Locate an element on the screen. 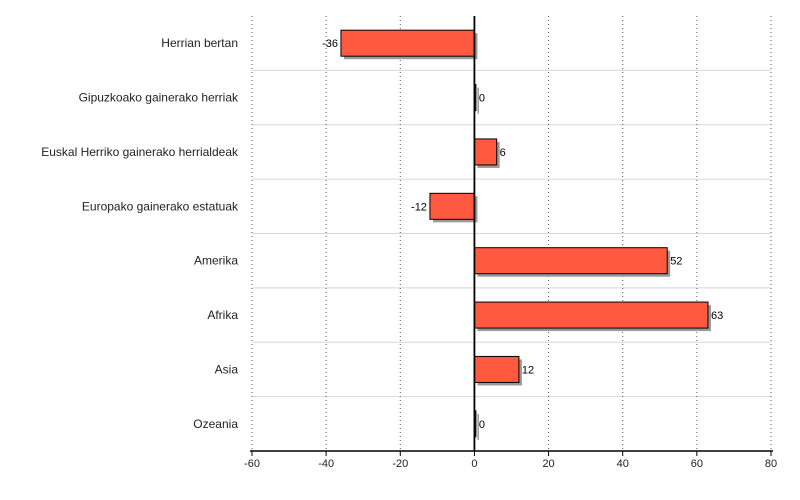  x-tick-label: -60 is located at coordinates (252, 464).